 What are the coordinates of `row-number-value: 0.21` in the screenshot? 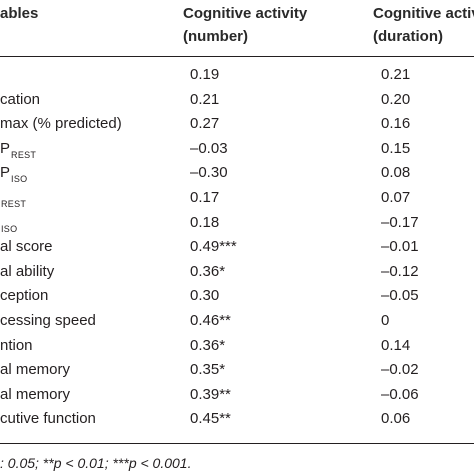 It's located at (205, 99).